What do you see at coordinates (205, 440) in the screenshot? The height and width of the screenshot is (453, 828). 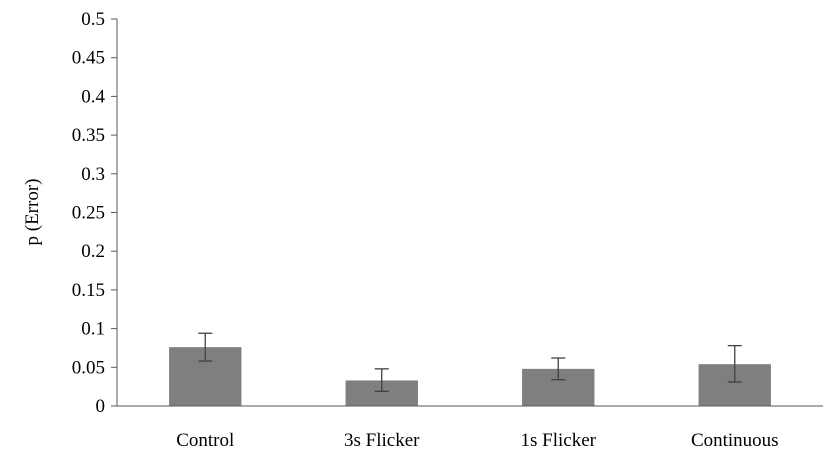 I see `x-category-label: Control` at bounding box center [205, 440].